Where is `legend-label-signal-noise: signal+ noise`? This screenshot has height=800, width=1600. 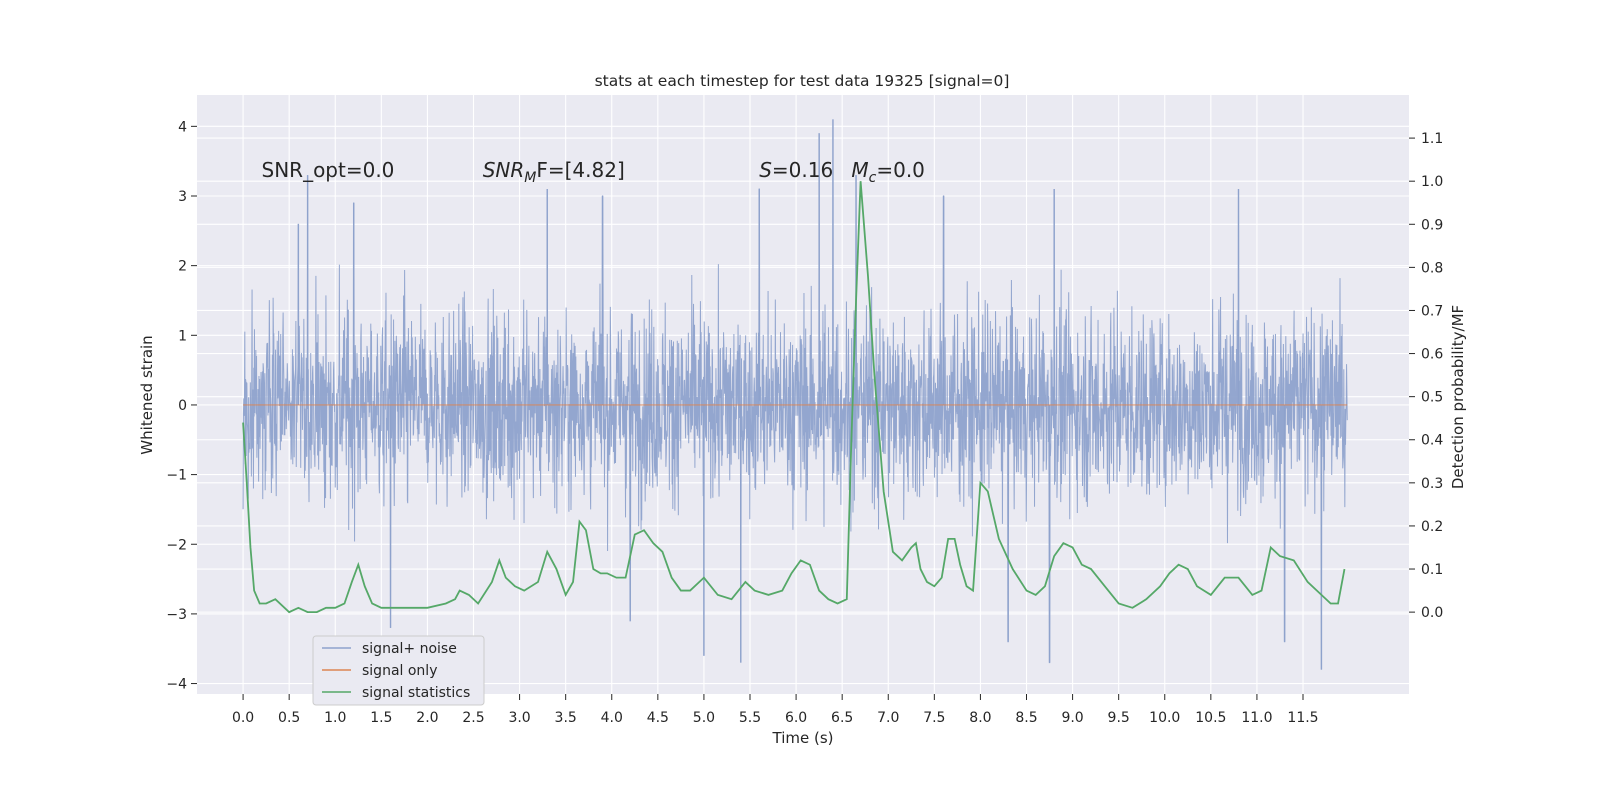 legend-label-signal-noise: signal+ noise is located at coordinates (409, 649).